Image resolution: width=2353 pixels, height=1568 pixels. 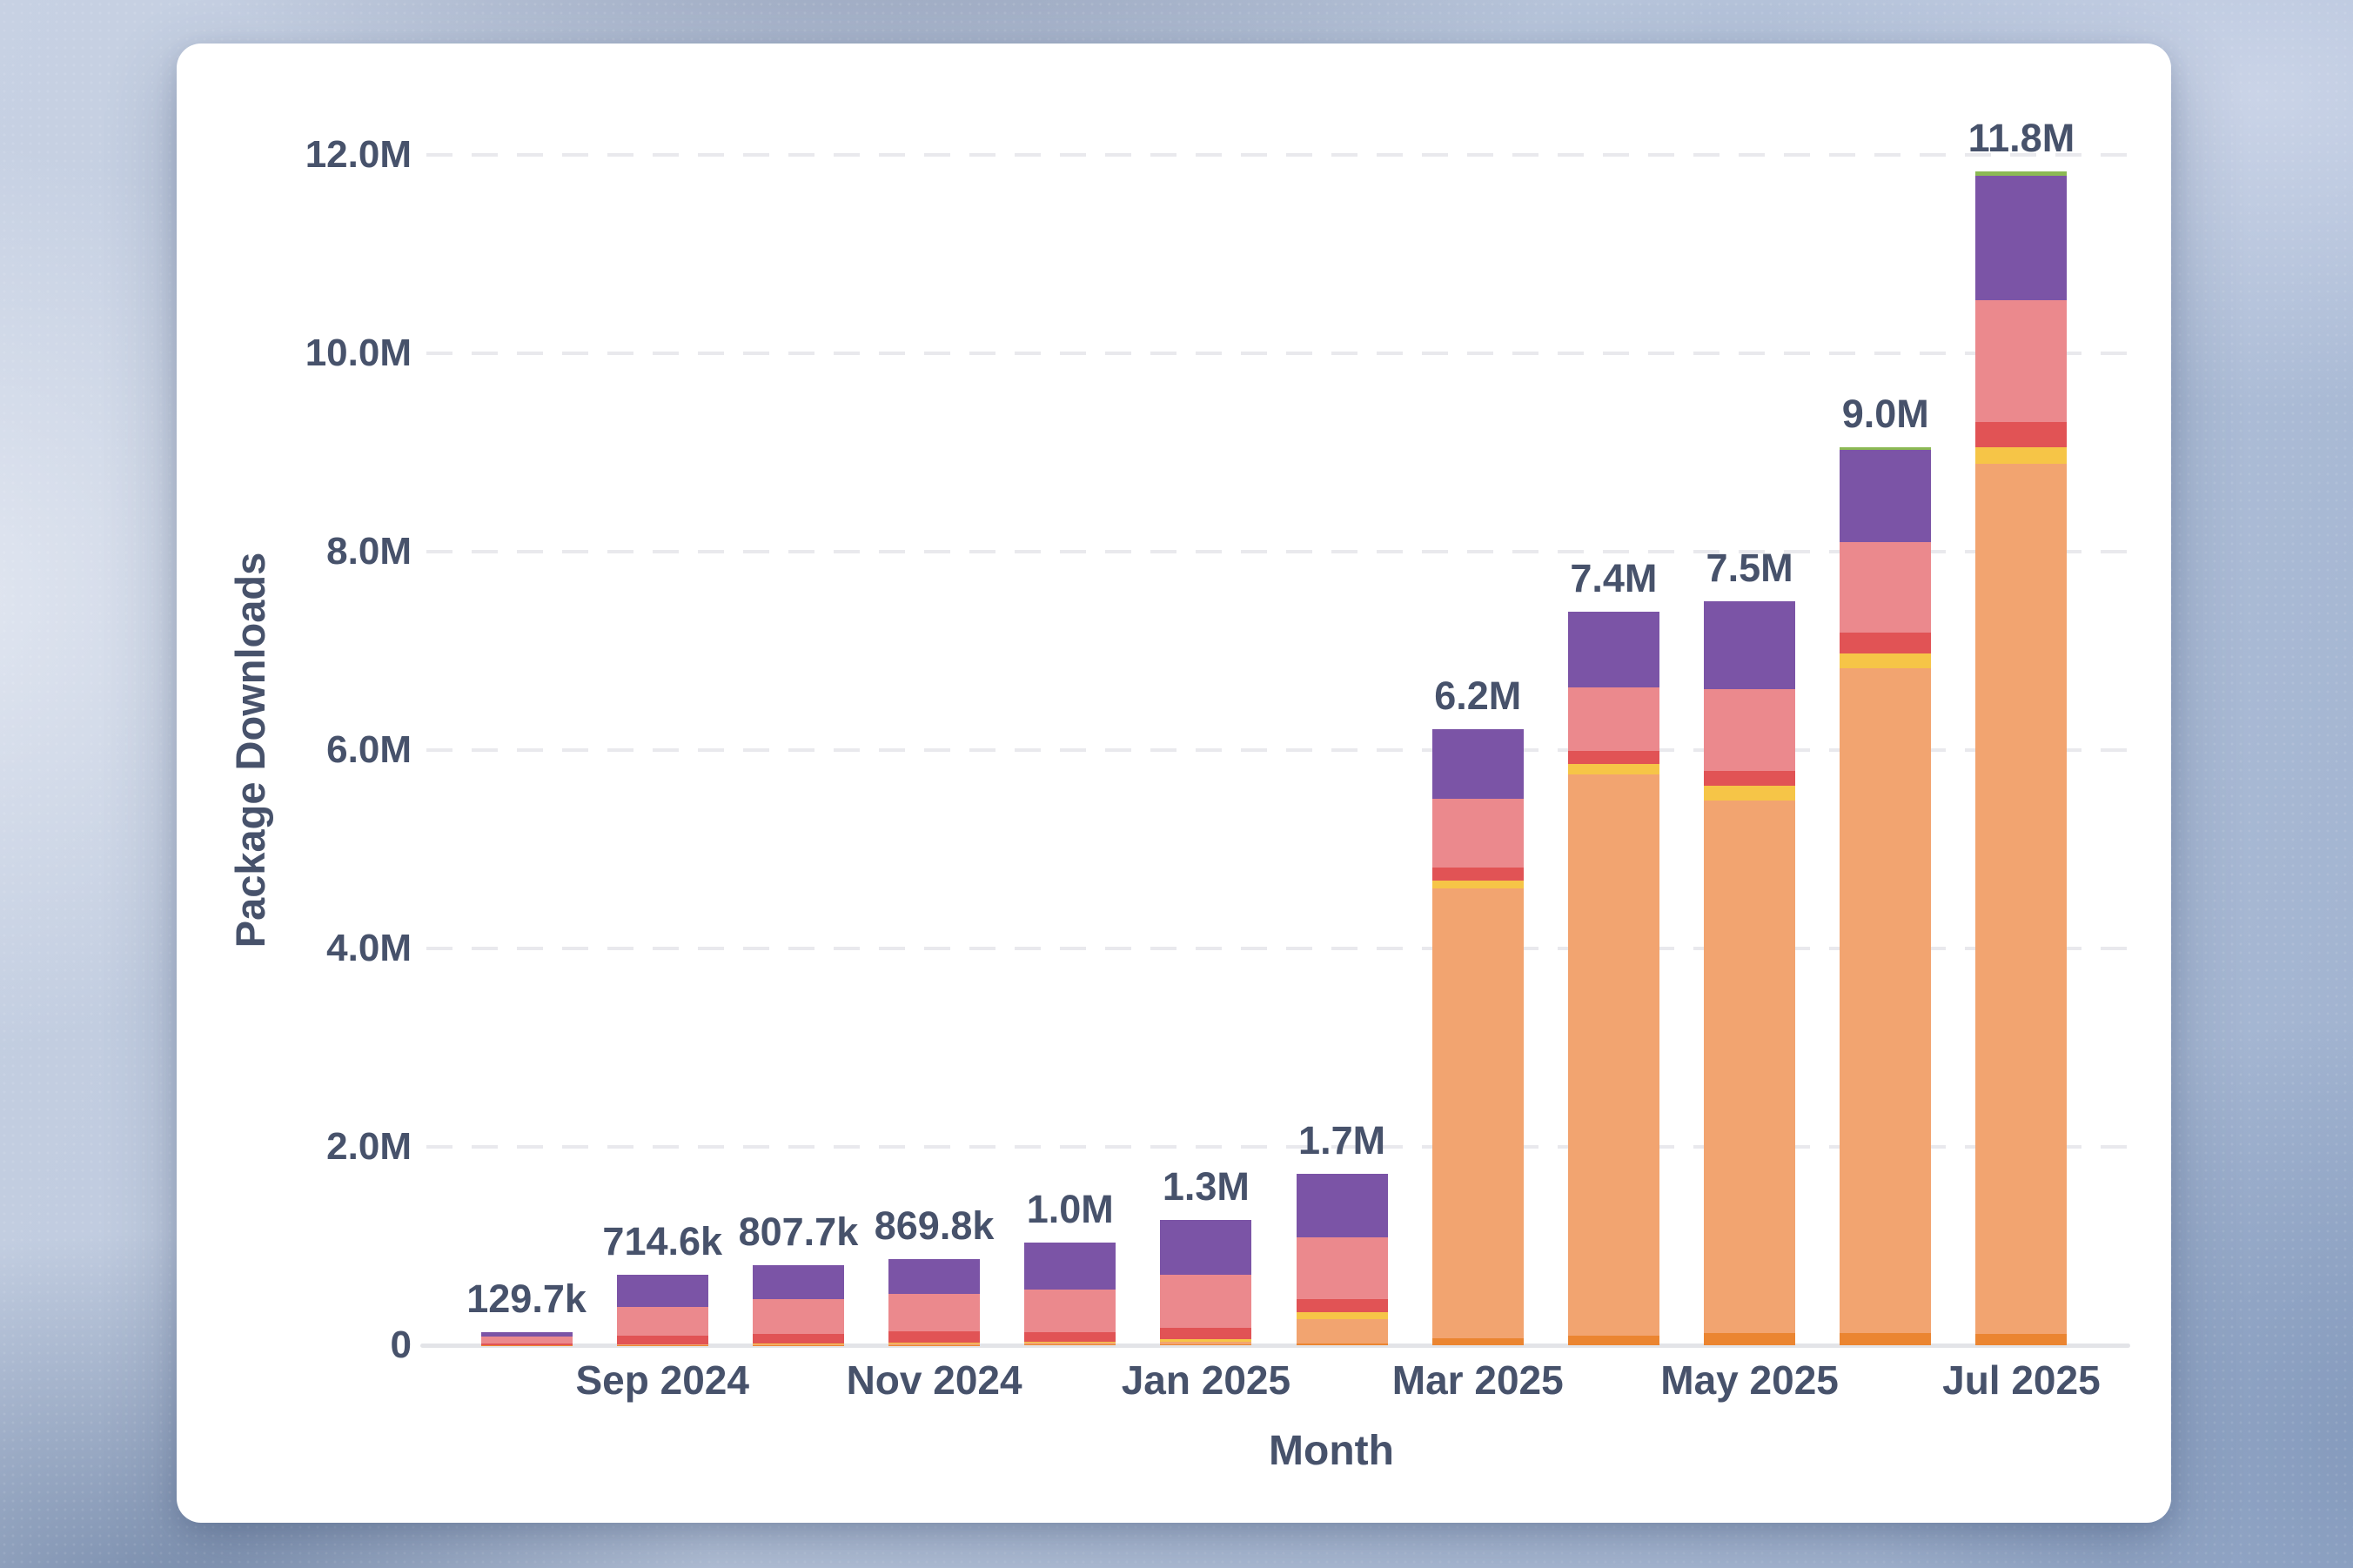 I want to click on bar-apr-2025, so click(x=1613, y=978).